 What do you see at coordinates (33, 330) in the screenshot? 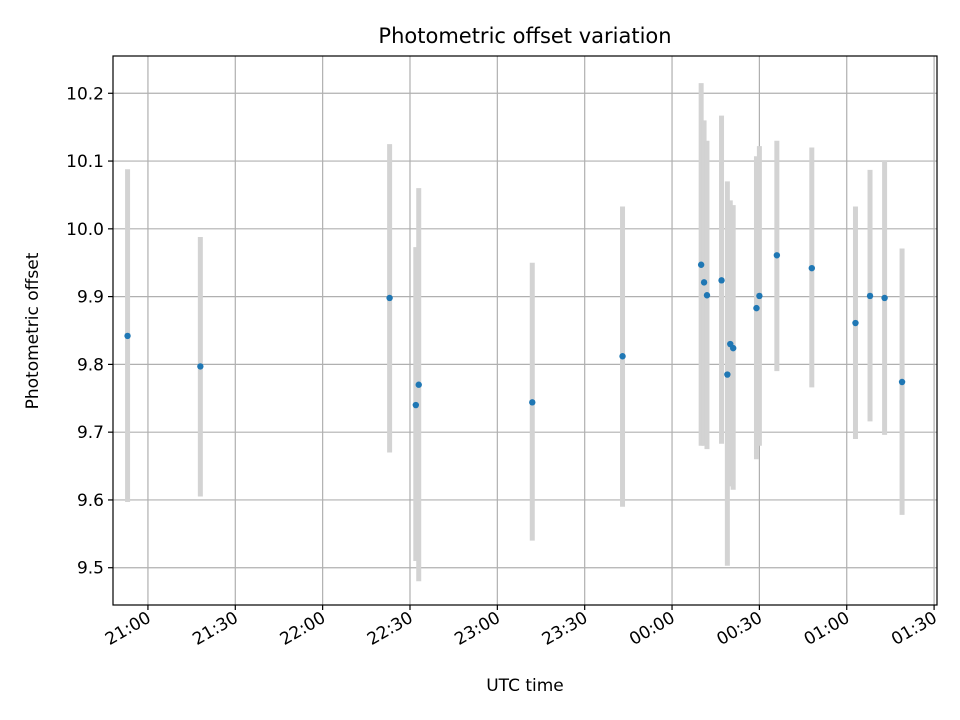
I see `y-axis-label: Photometric offset` at bounding box center [33, 330].